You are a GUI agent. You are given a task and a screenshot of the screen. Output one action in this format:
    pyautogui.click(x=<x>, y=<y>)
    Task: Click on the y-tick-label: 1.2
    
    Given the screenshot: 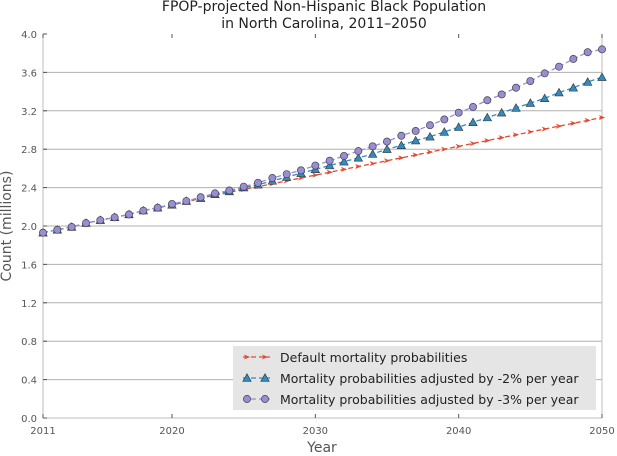 What is the action you would take?
    pyautogui.click(x=29, y=304)
    